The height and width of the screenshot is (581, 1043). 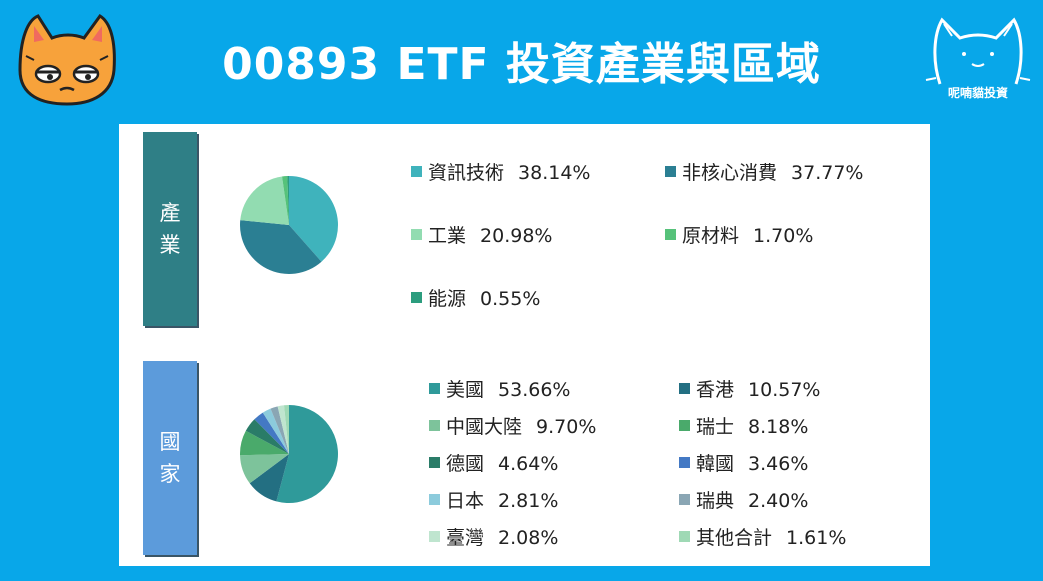 I want to click on country-legend-item: 美國 53.66%, so click(x=499, y=388).